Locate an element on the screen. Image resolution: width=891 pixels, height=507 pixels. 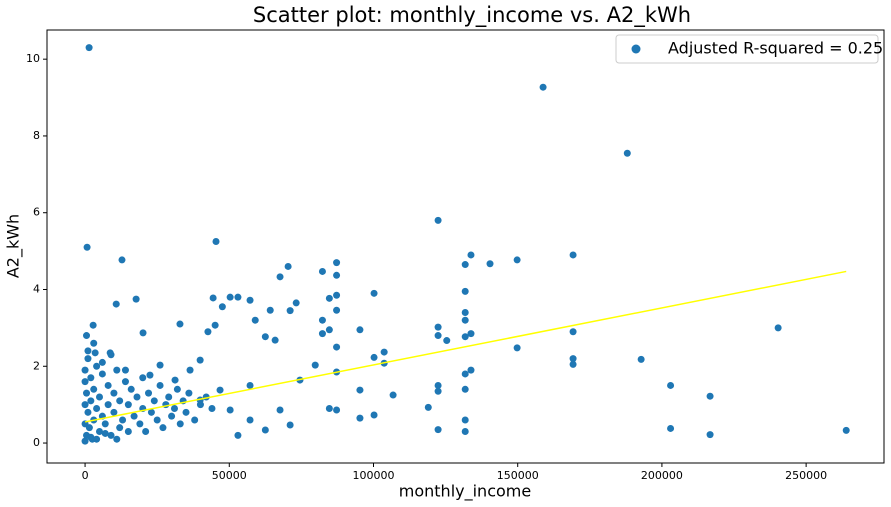
x-tick-label: 100000 is located at coordinates (373, 475).